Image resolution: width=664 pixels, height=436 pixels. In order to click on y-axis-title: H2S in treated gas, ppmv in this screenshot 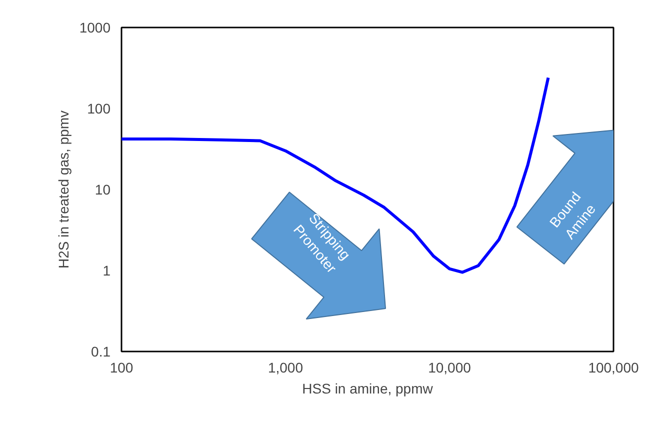, I will do `click(63, 189)`.